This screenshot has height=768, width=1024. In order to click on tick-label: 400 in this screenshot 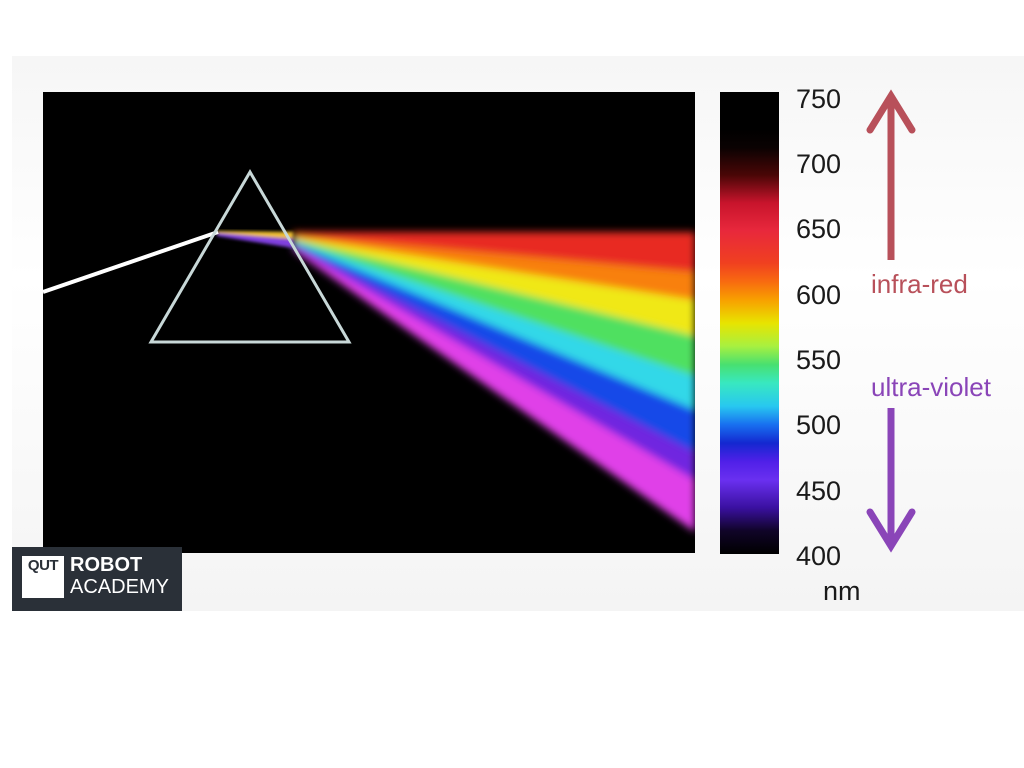, I will do `click(819, 556)`.